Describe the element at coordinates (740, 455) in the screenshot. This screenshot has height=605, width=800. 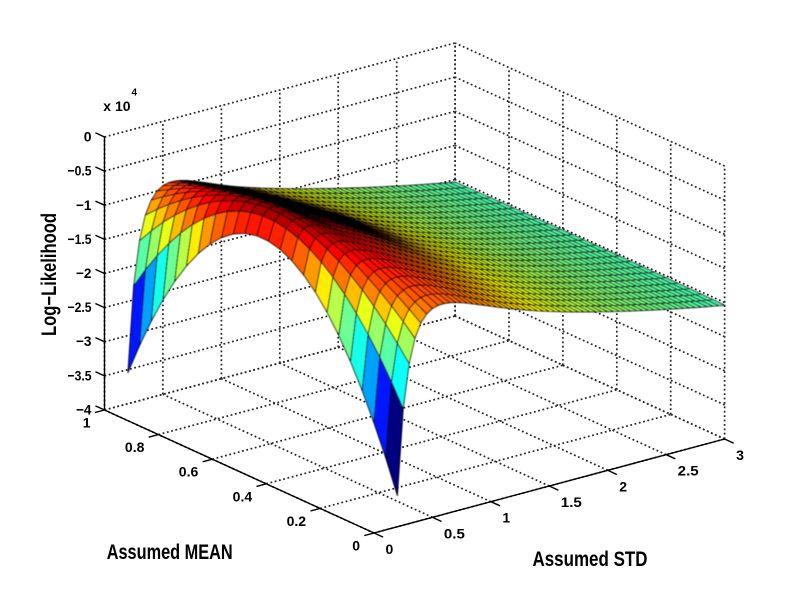
I see `svg-text: 3` at that location.